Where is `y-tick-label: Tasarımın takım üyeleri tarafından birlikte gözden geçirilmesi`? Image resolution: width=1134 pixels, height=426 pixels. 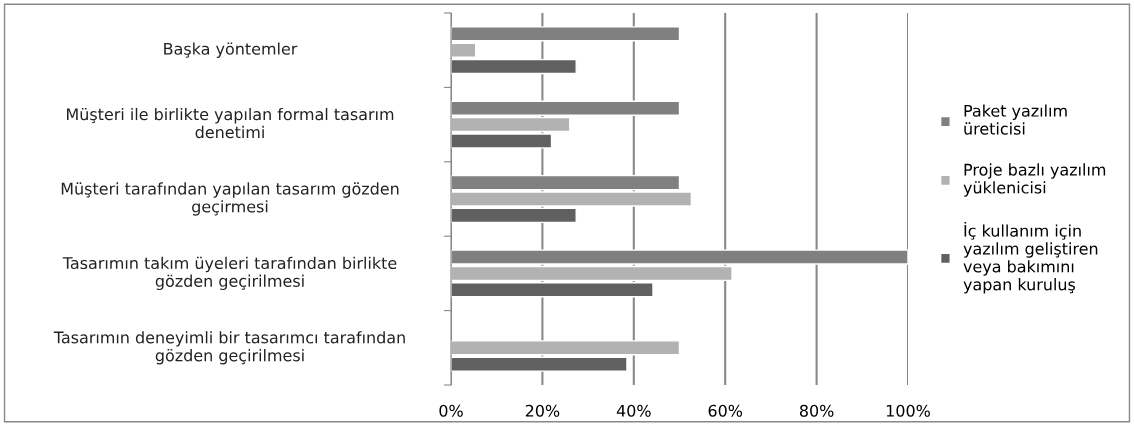
y-tick-label: Tasarımın takım üyeleri tarafından birlikte gözden geçirilmesi is located at coordinates (229, 273).